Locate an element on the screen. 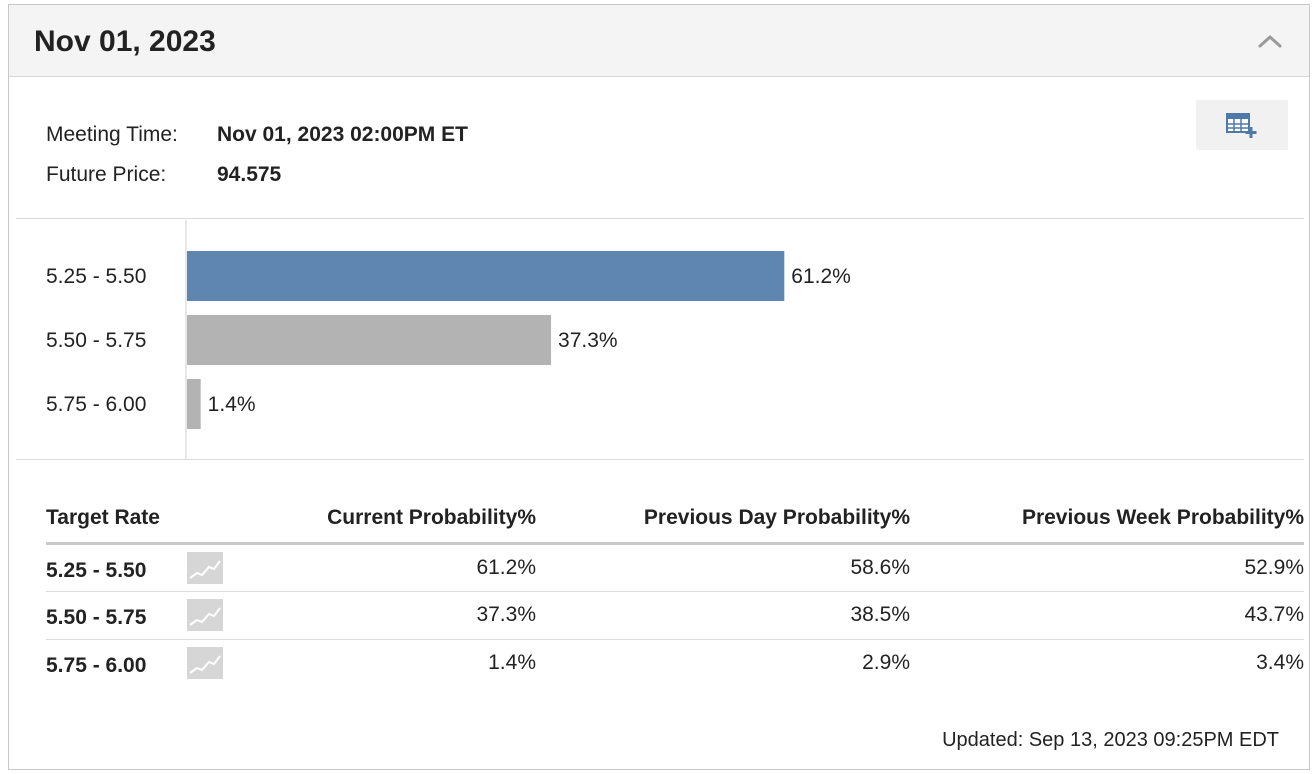  bar-value-label: 61.2% is located at coordinates (821, 276).